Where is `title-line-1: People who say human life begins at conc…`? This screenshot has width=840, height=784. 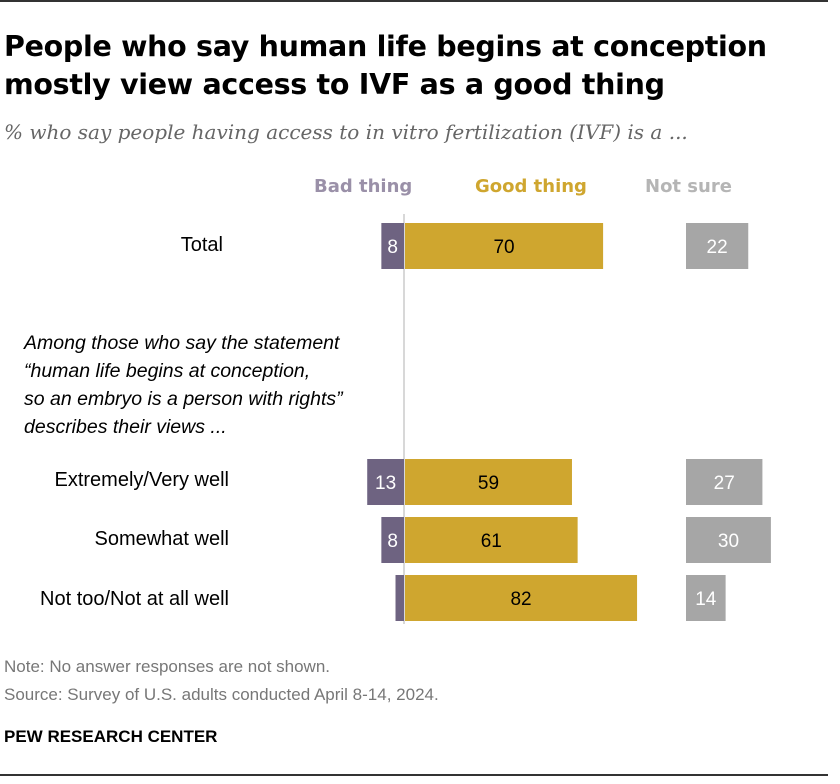 title-line-1: People who say human life begins at conc… is located at coordinates (385, 46).